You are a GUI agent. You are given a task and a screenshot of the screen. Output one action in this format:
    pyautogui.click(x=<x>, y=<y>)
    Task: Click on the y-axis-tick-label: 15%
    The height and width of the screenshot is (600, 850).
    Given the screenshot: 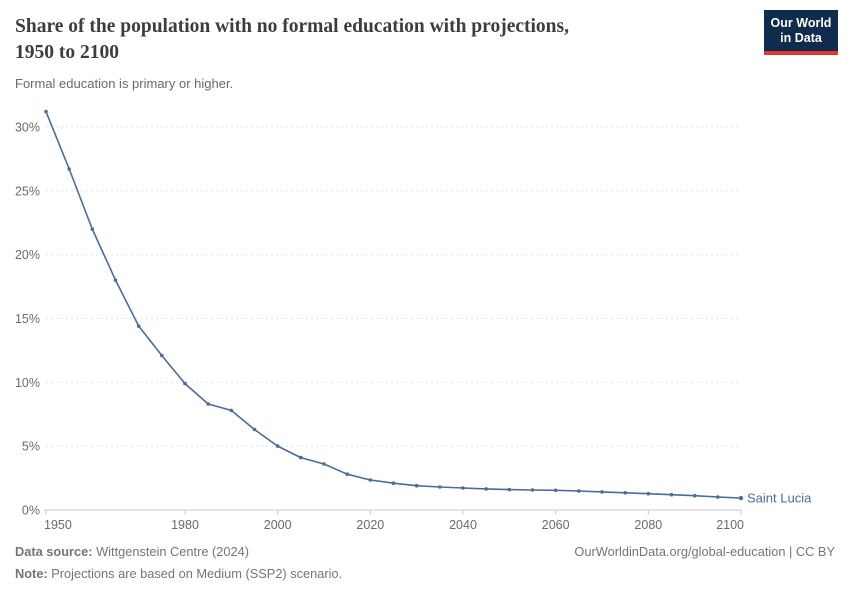 What is the action you would take?
    pyautogui.click(x=27, y=319)
    